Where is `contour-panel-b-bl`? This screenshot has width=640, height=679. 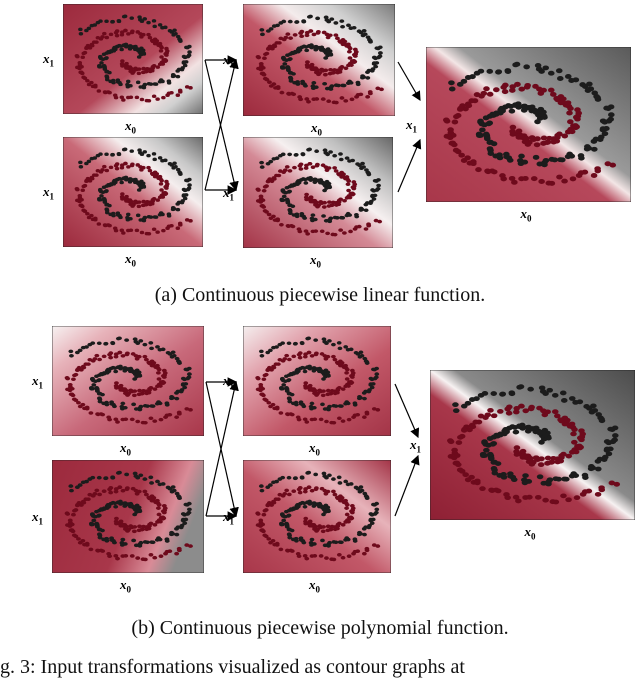 contour-panel-b-bl is located at coordinates (128, 516).